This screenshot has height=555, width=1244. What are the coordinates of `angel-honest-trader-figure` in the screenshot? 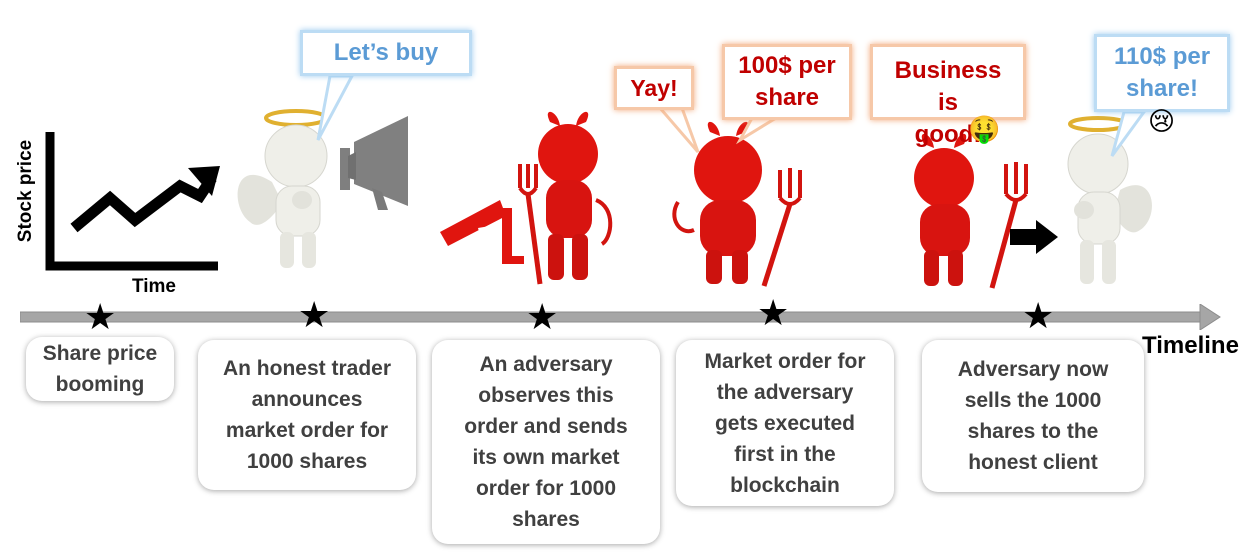 It's located at (322, 188).